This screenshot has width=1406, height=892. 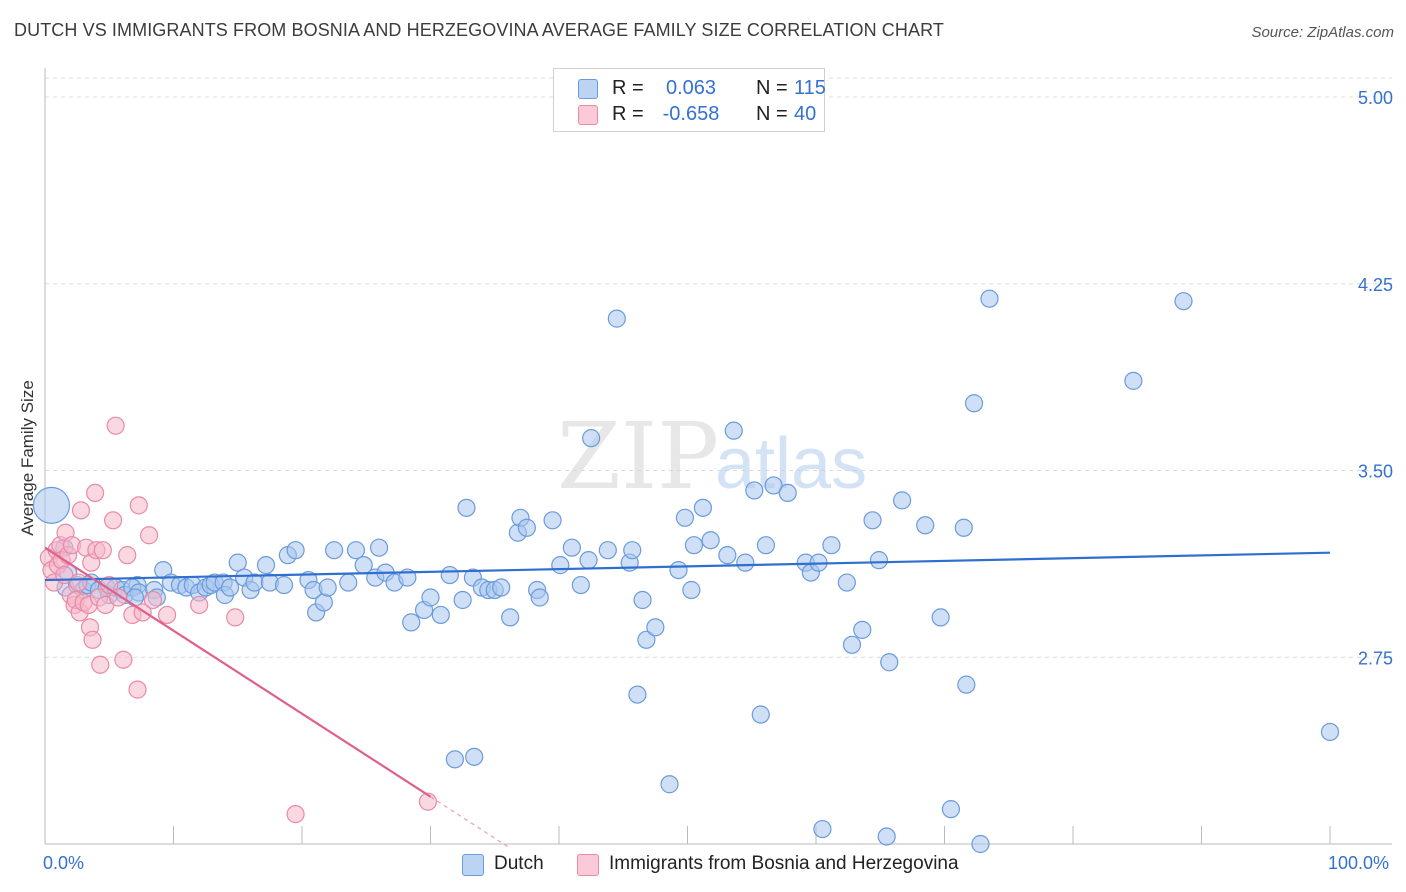 What do you see at coordinates (1359, 863) in the screenshot?
I see `x-axis-max-label: 100.0%` at bounding box center [1359, 863].